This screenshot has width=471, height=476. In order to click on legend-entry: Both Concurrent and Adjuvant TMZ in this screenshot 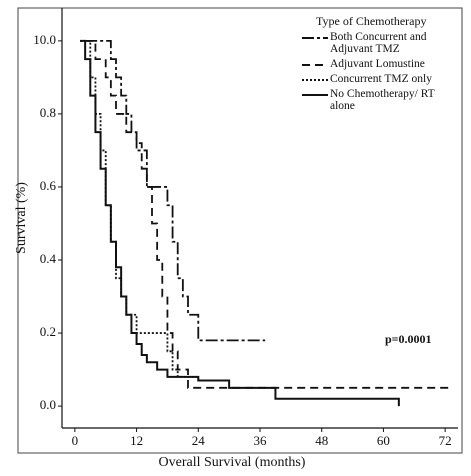, I will do `click(380, 43)`.